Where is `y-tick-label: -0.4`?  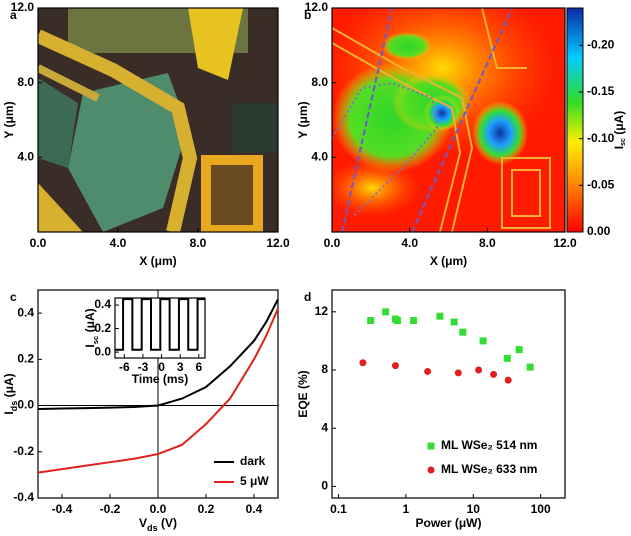
y-tick-label: -0.4 is located at coordinates (23, 497).